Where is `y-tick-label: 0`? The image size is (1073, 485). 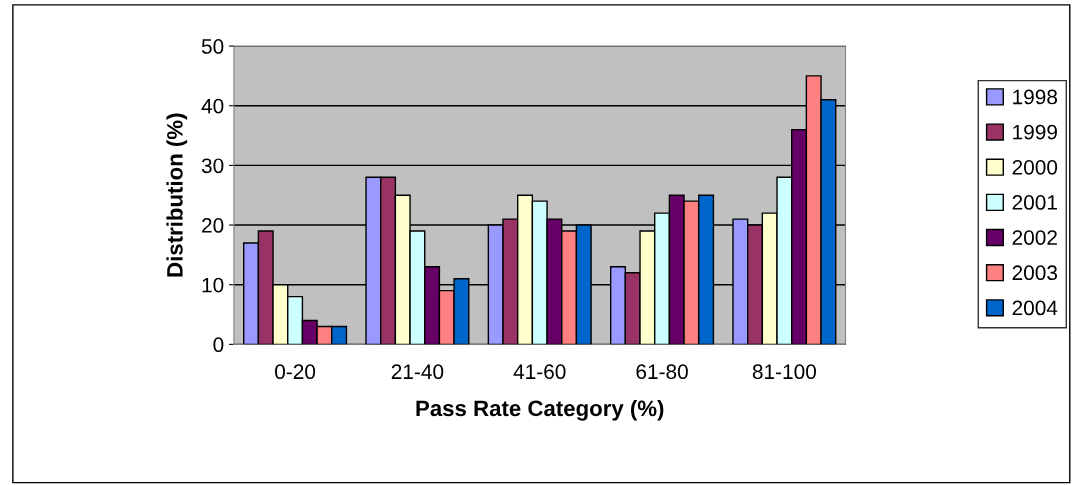
y-tick-label: 0 is located at coordinates (218, 345).